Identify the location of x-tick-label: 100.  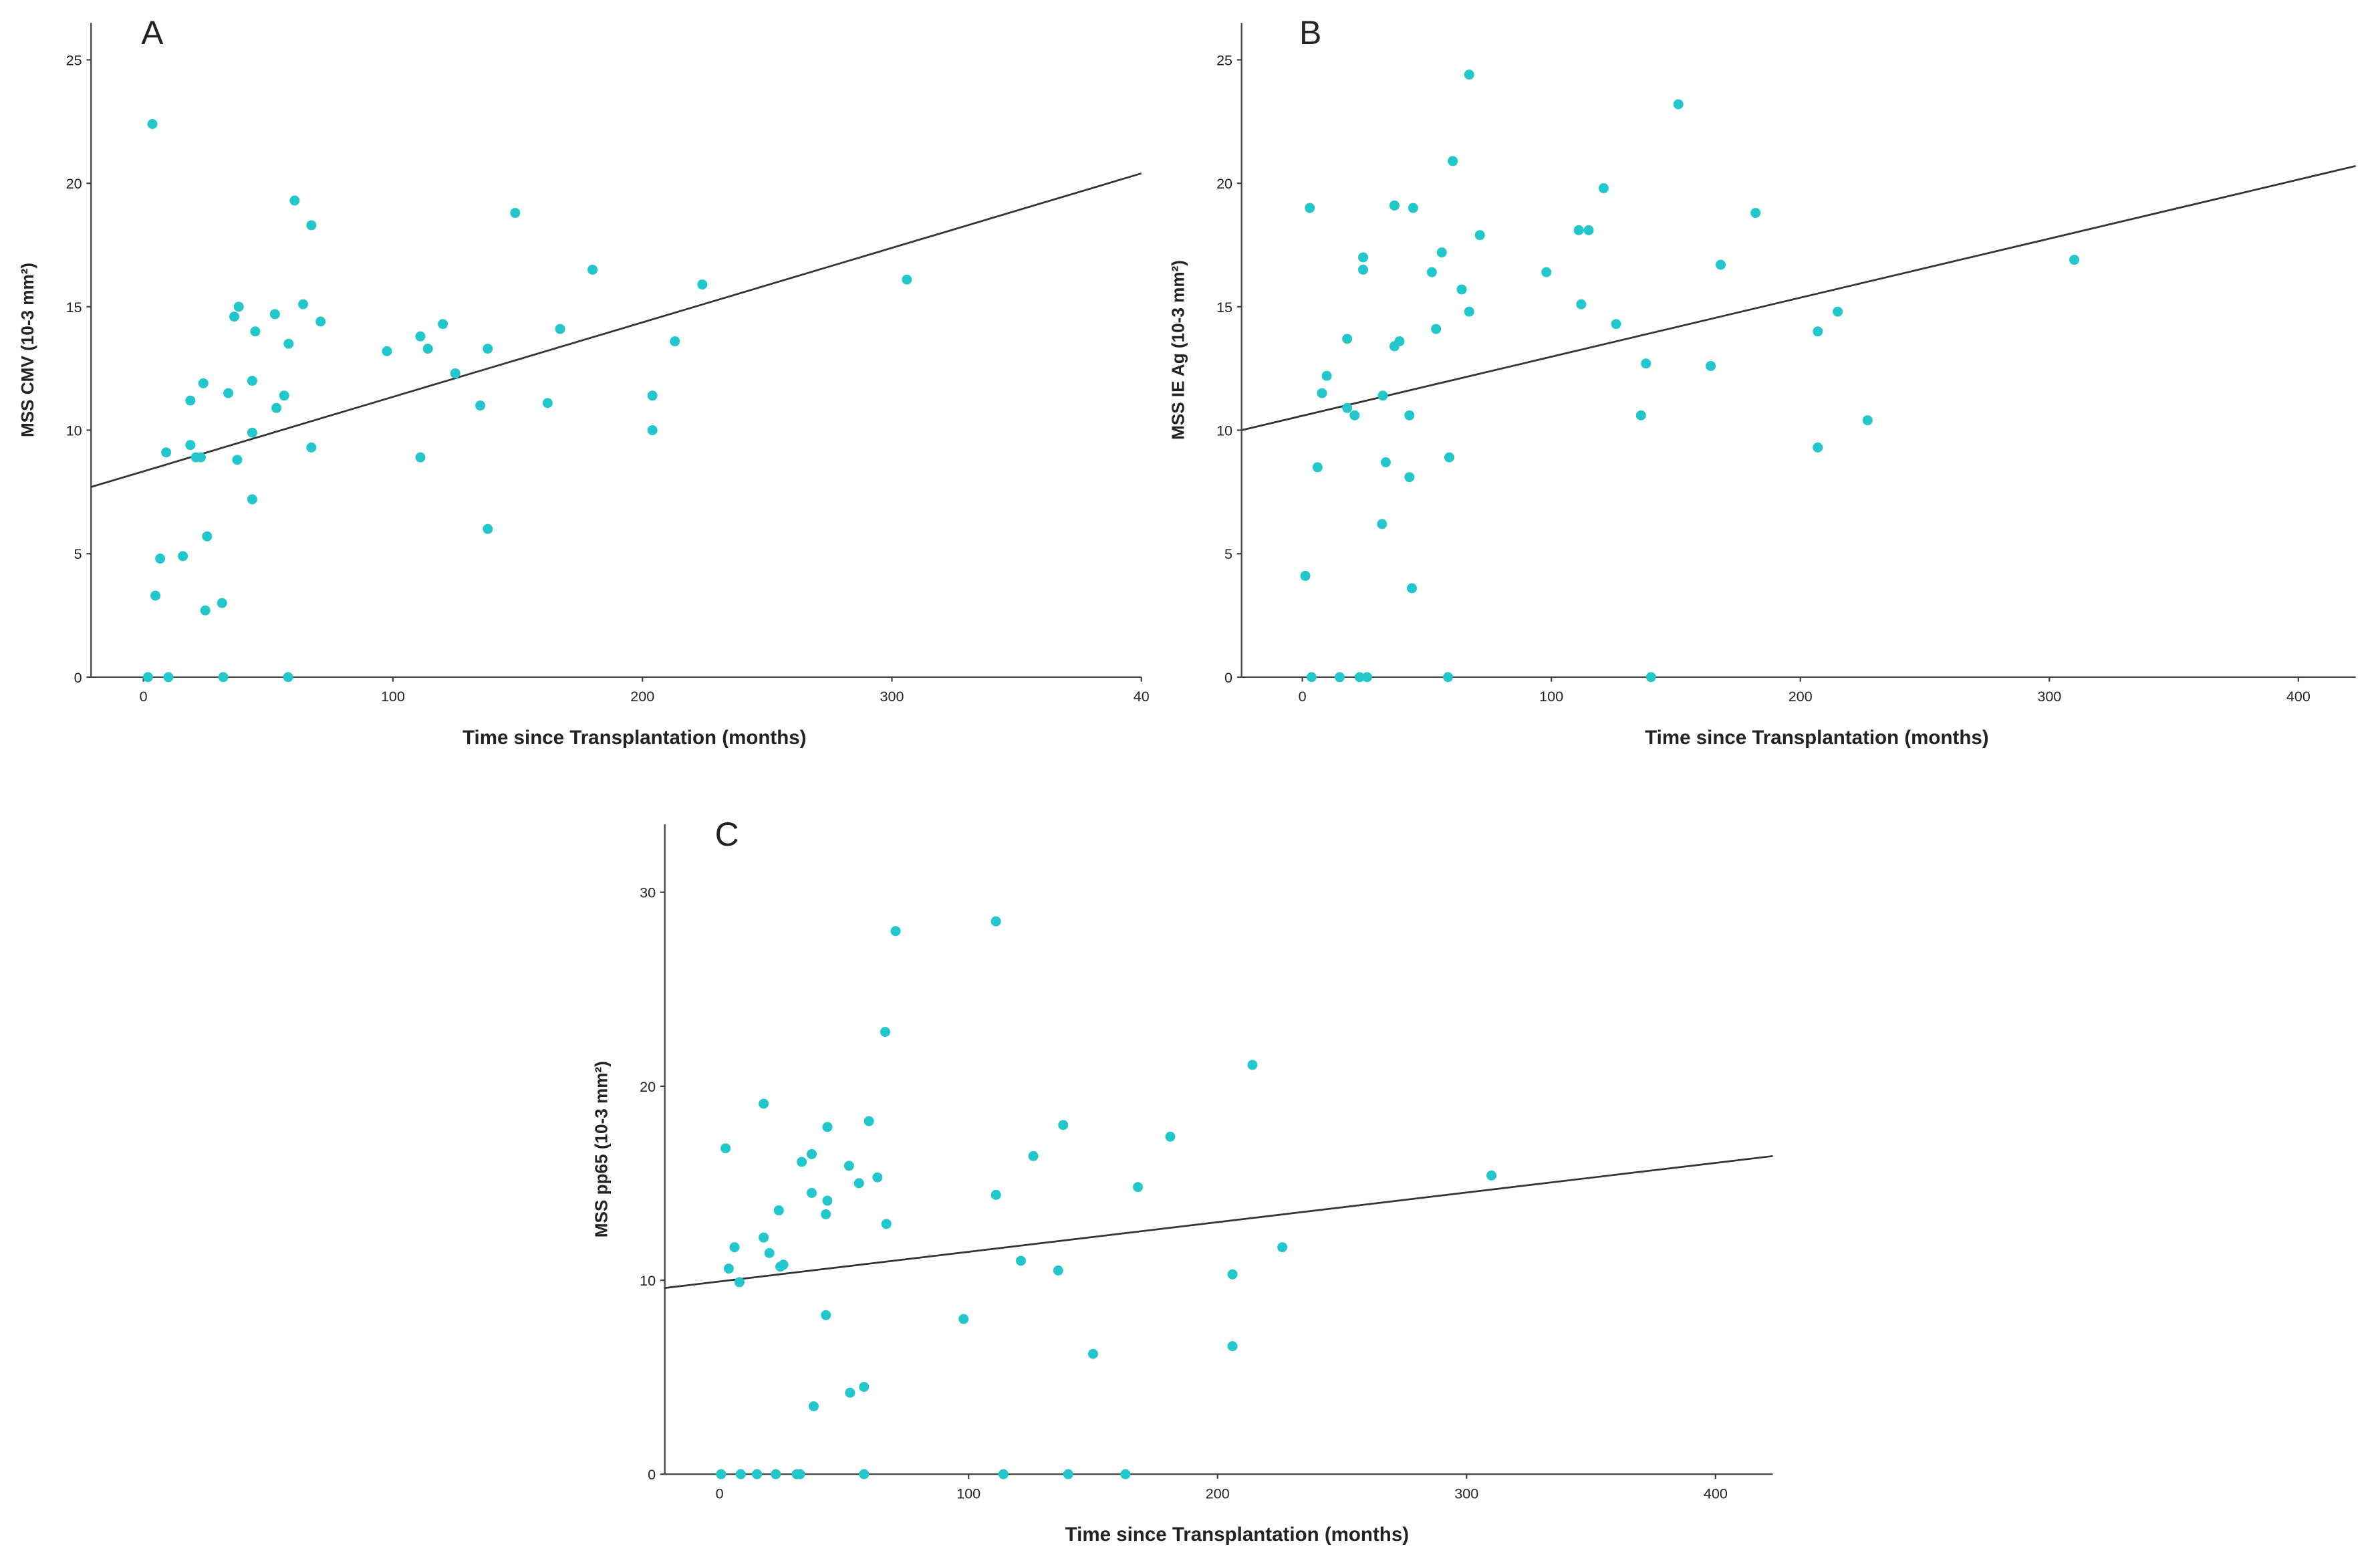
(1551, 697).